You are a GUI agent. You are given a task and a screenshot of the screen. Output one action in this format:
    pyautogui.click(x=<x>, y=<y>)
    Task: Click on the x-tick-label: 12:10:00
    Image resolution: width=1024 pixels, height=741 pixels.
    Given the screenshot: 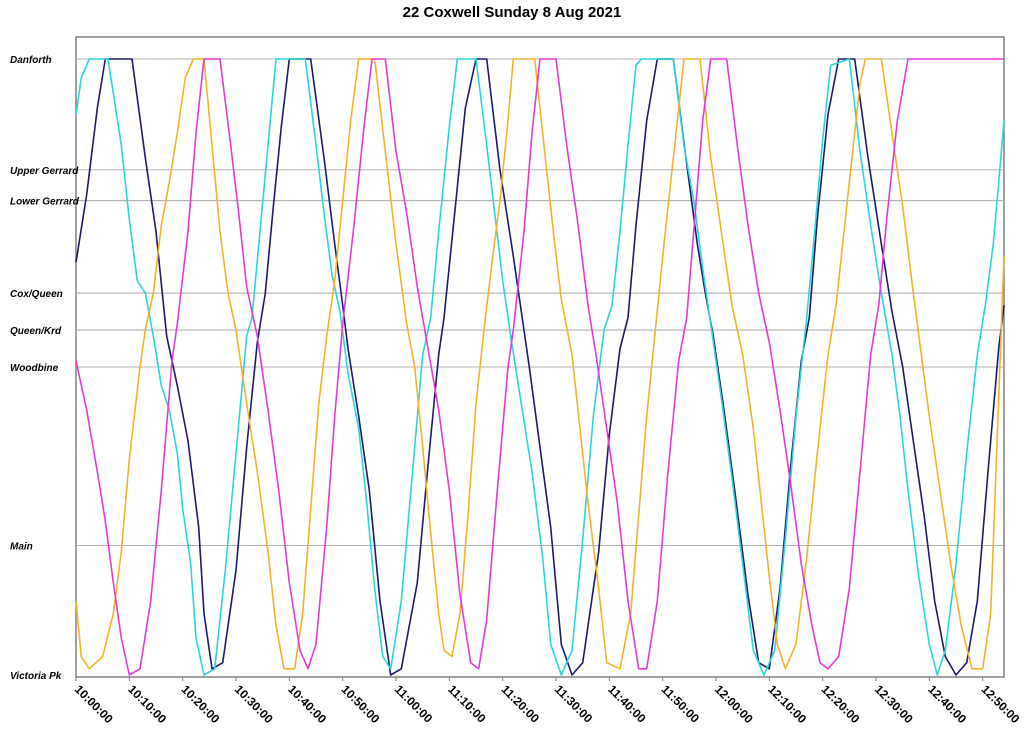 What is the action you would take?
    pyautogui.click(x=787, y=704)
    